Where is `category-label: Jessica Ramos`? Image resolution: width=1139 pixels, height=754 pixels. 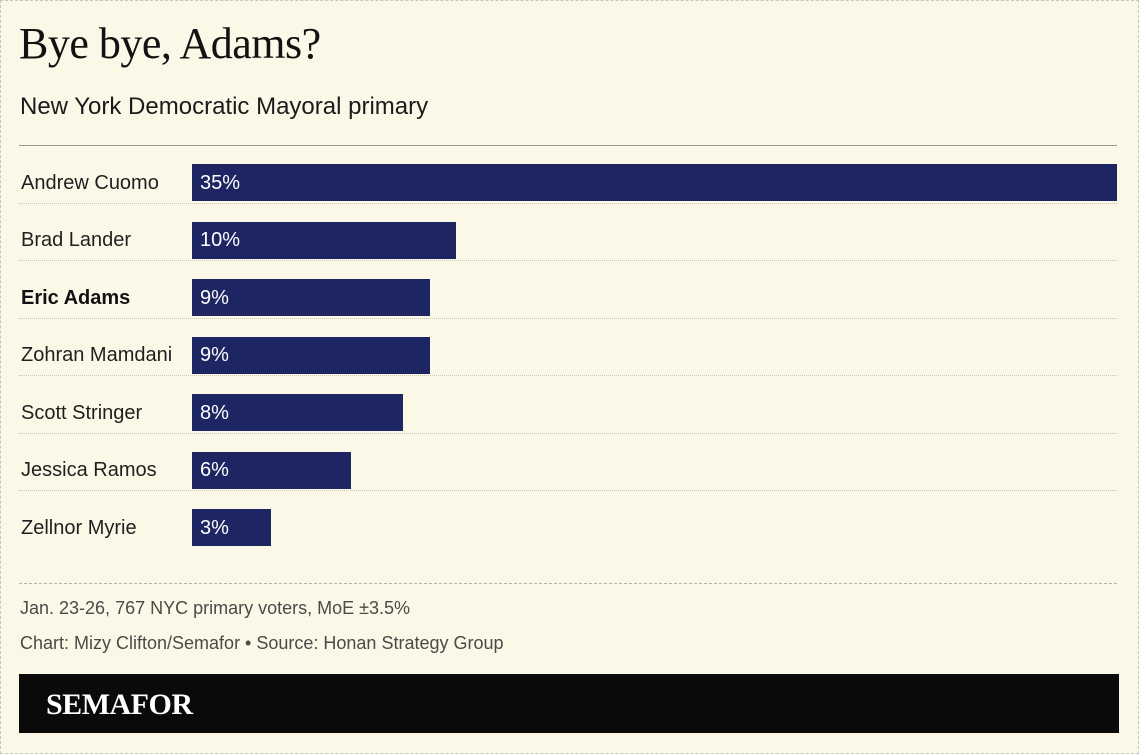
category-label: Jessica Ramos is located at coordinates (89, 470).